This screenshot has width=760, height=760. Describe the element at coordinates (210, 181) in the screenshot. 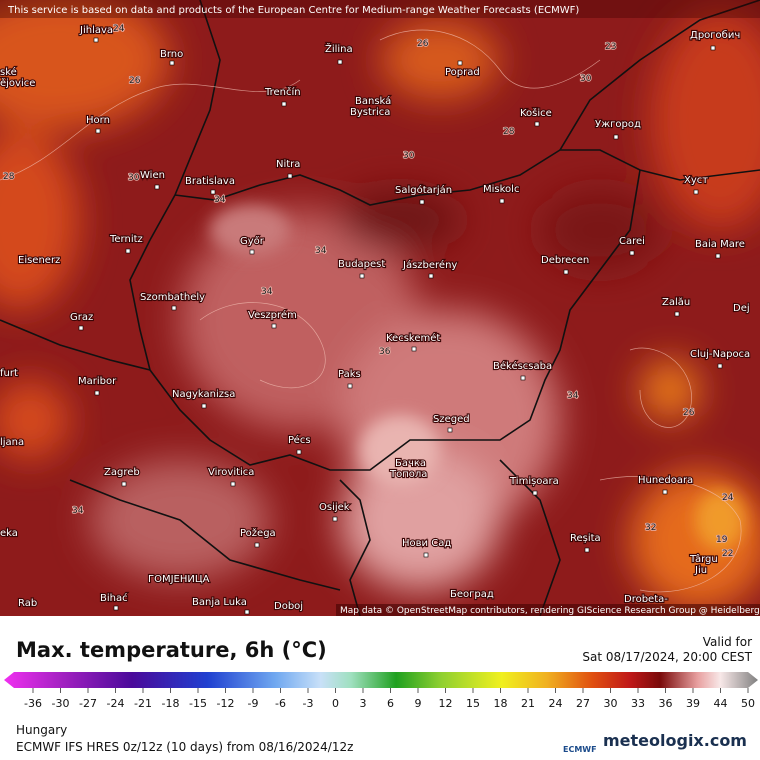

I see `city-label: Bratislava` at that location.